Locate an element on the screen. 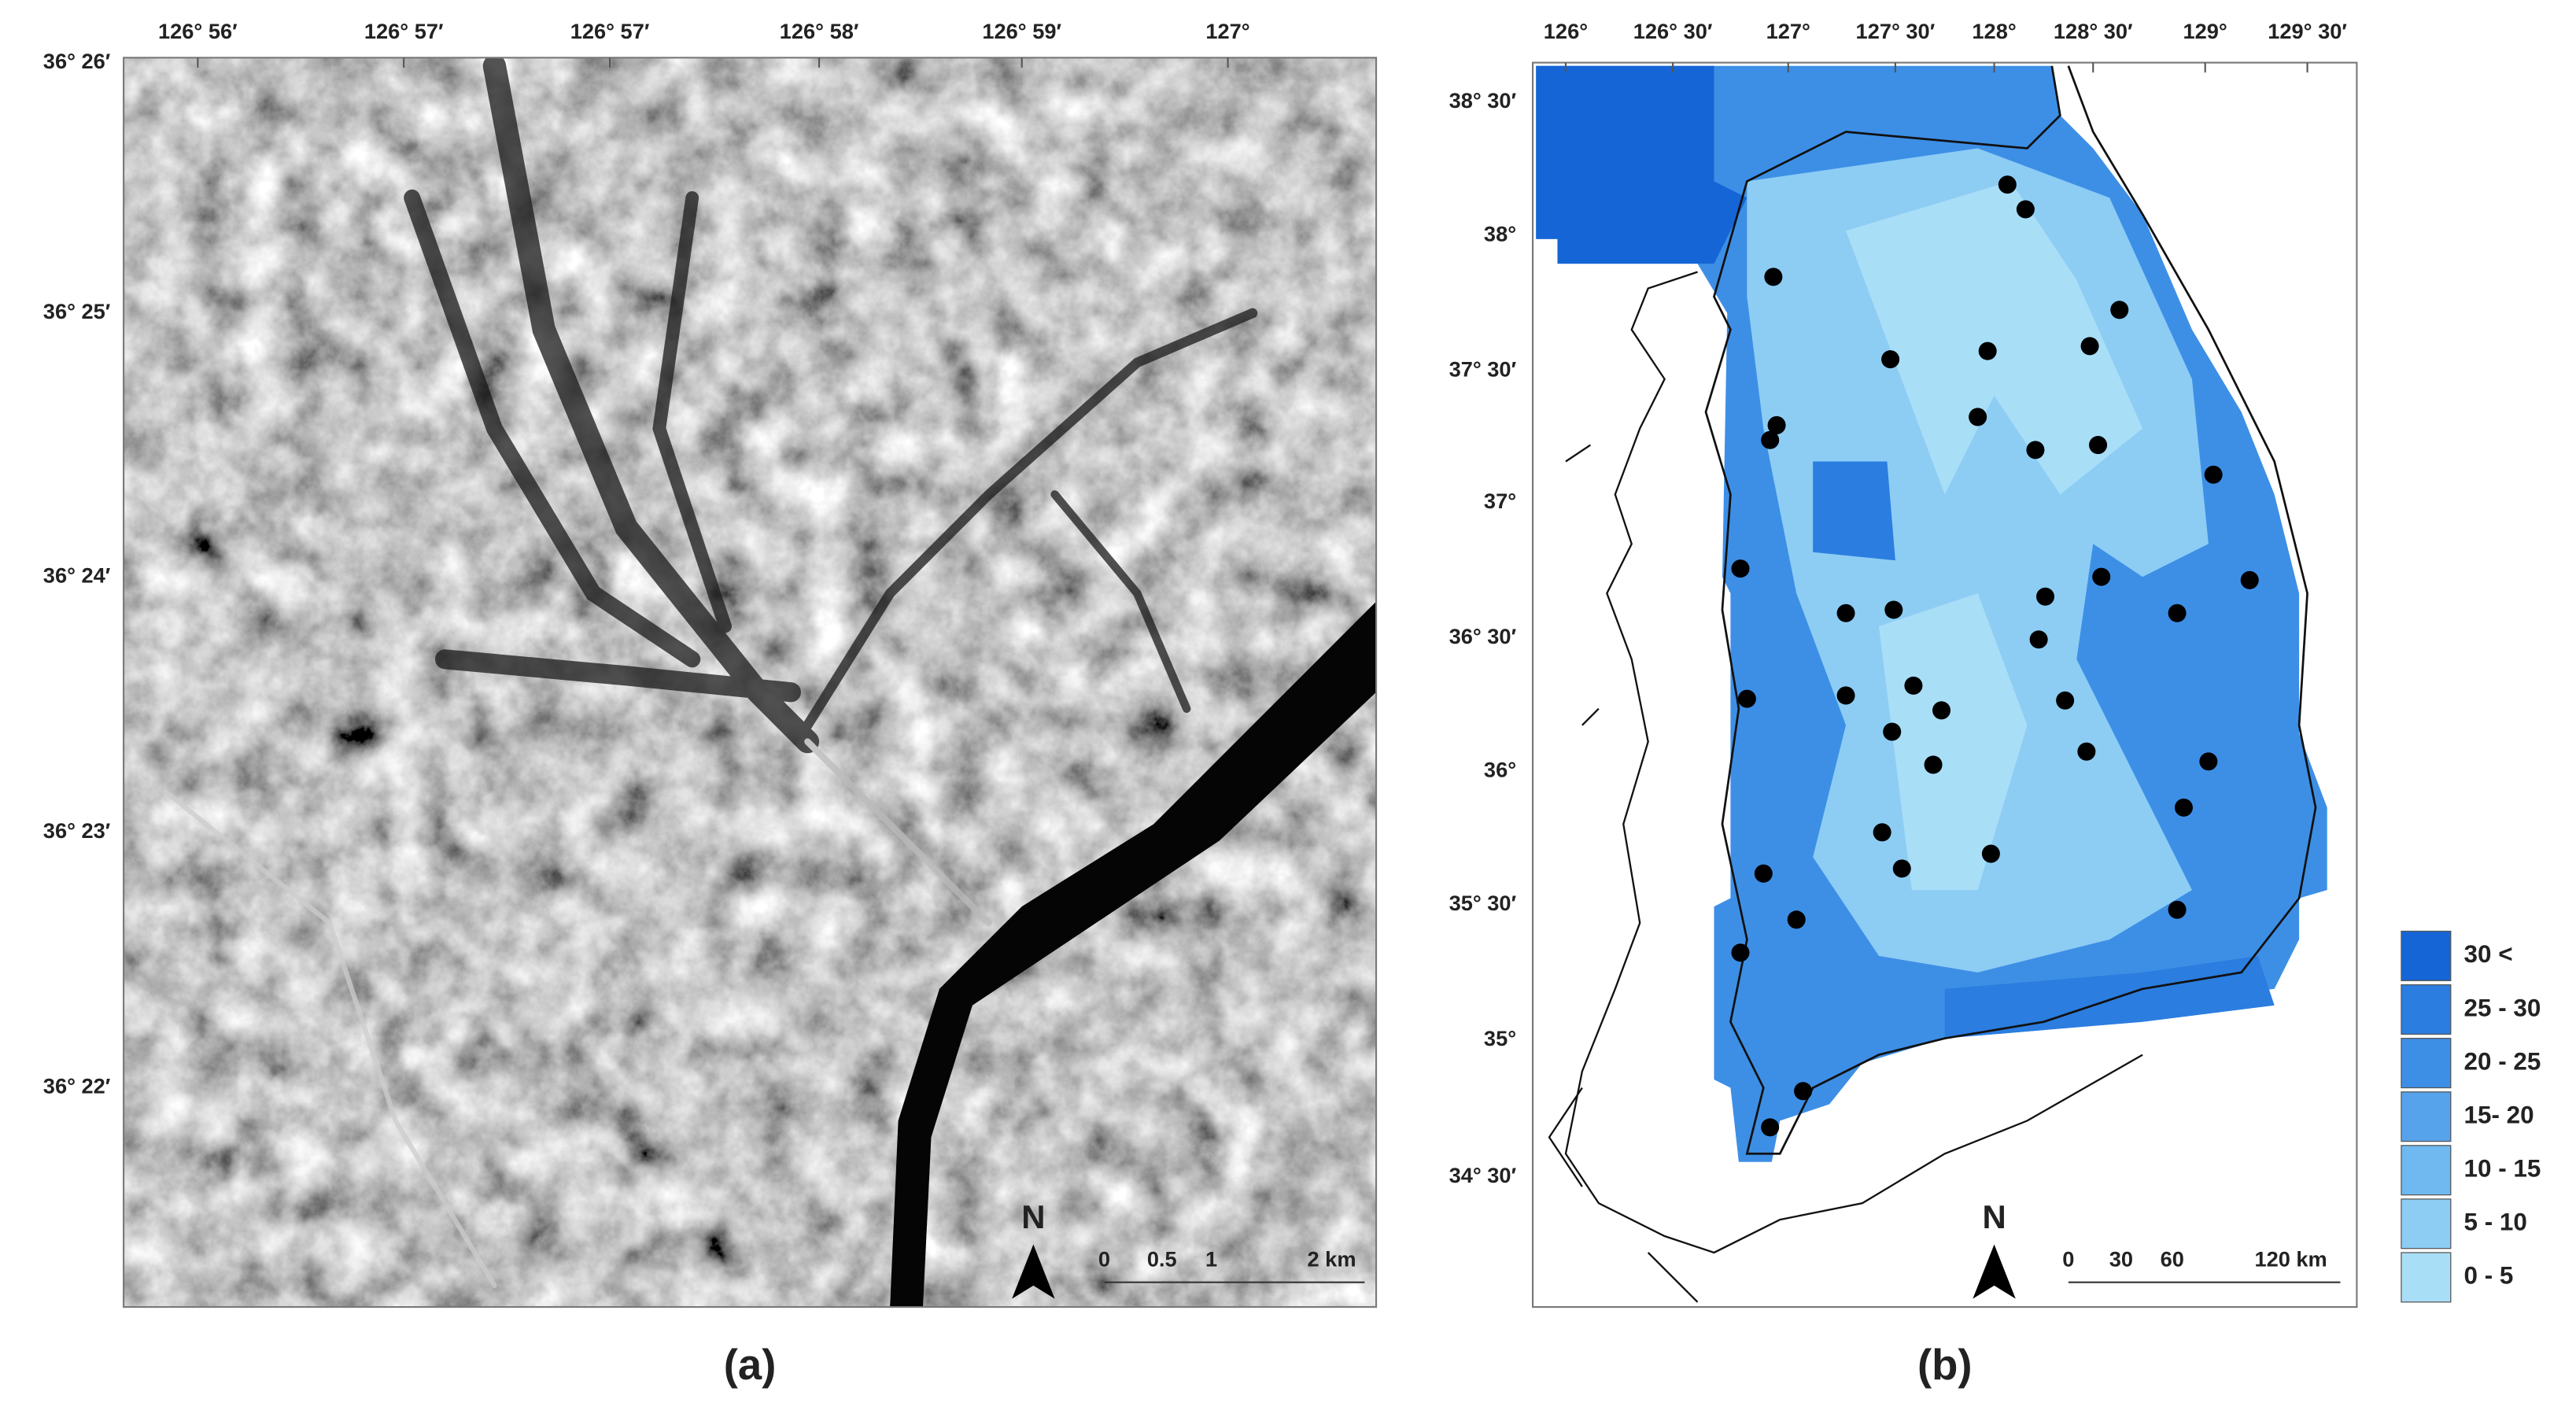 Image resolution: width=2576 pixels, height=1410 pixels. scale-label: 0.5 is located at coordinates (1162, 1259).